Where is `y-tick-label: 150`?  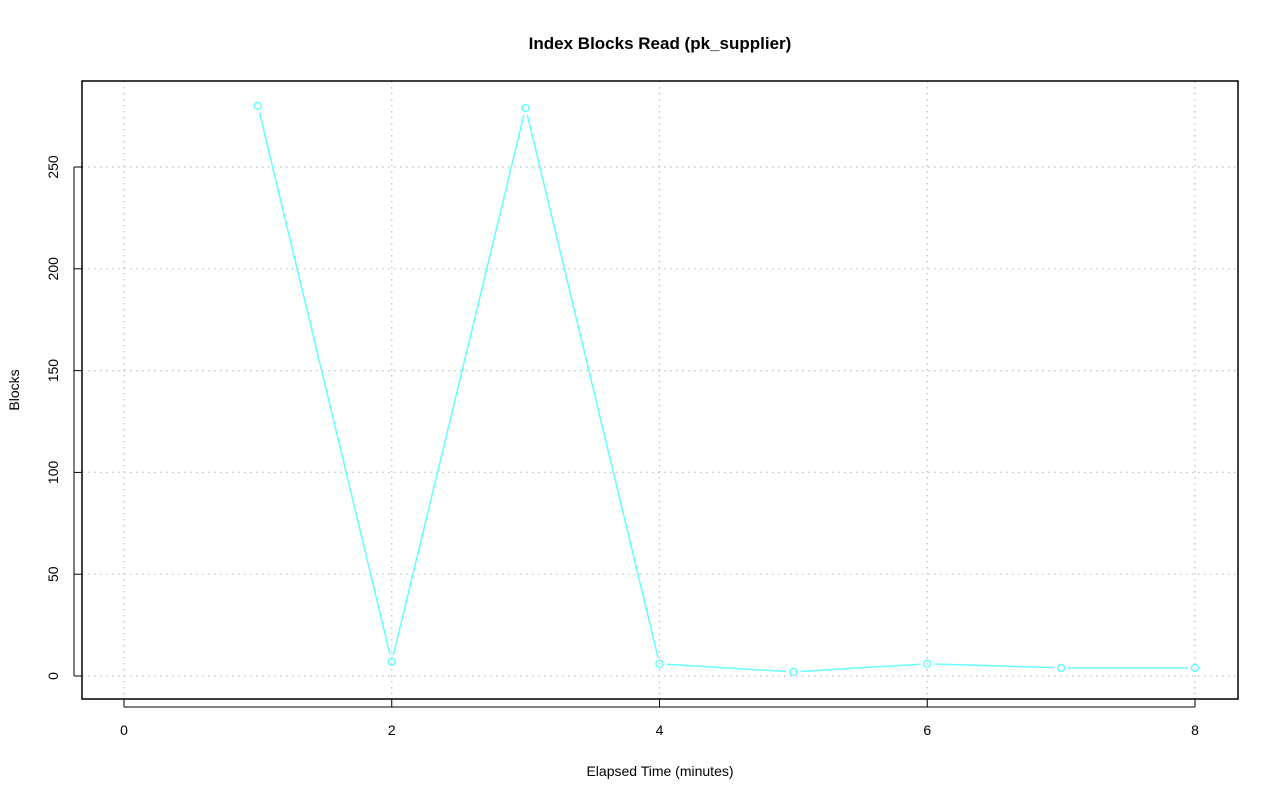
y-tick-label: 150 is located at coordinates (53, 371).